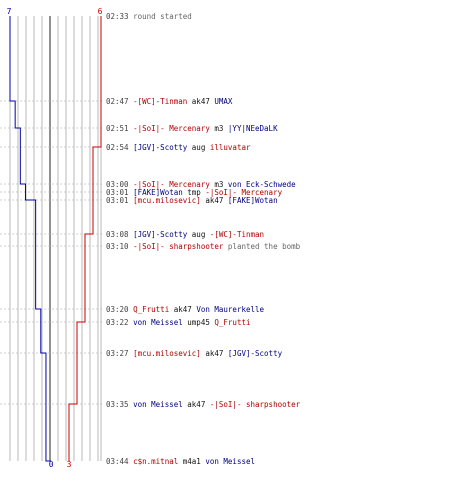  What do you see at coordinates (120, 147) in the screenshot?
I see `event-time: 02:54` at bounding box center [120, 147].